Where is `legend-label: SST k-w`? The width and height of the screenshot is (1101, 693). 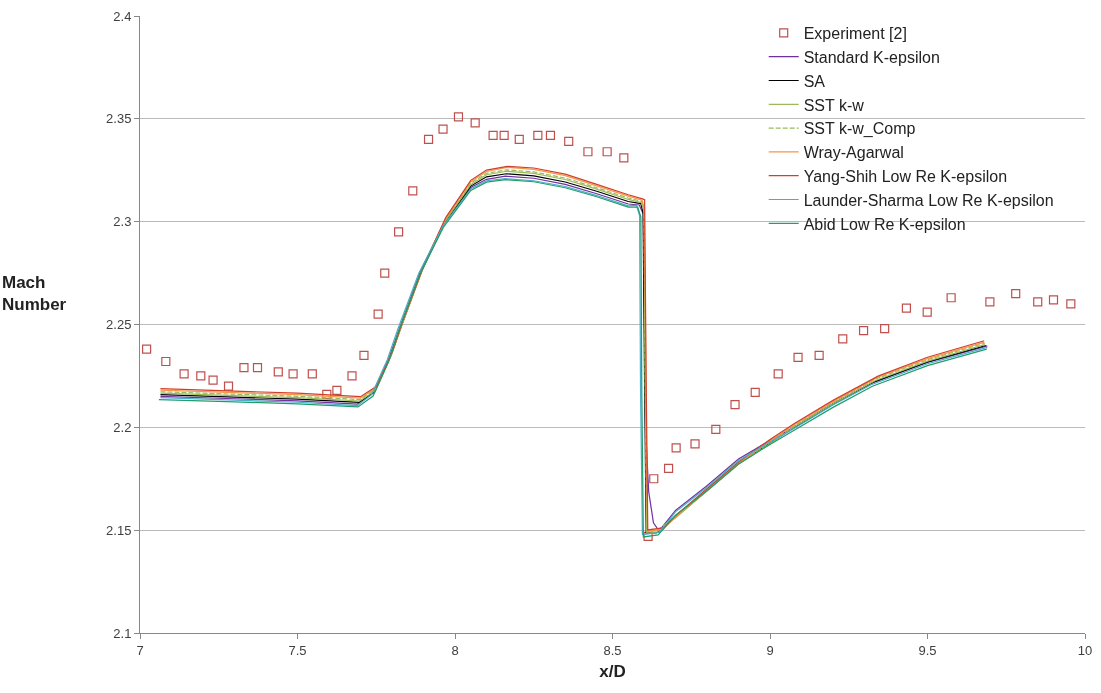
legend-label: SST k-w is located at coordinates (834, 105).